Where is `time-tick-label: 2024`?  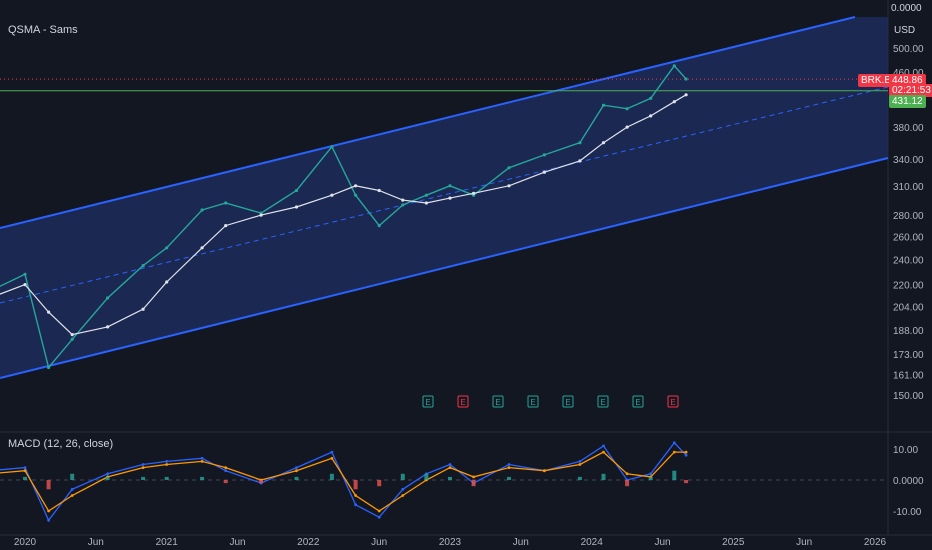 time-tick-label: 2024 is located at coordinates (592, 542).